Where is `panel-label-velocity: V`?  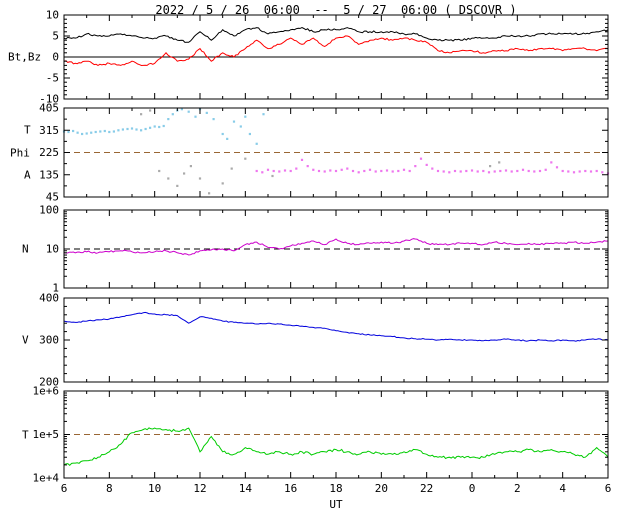 panel-label-velocity: V is located at coordinates (25, 340).